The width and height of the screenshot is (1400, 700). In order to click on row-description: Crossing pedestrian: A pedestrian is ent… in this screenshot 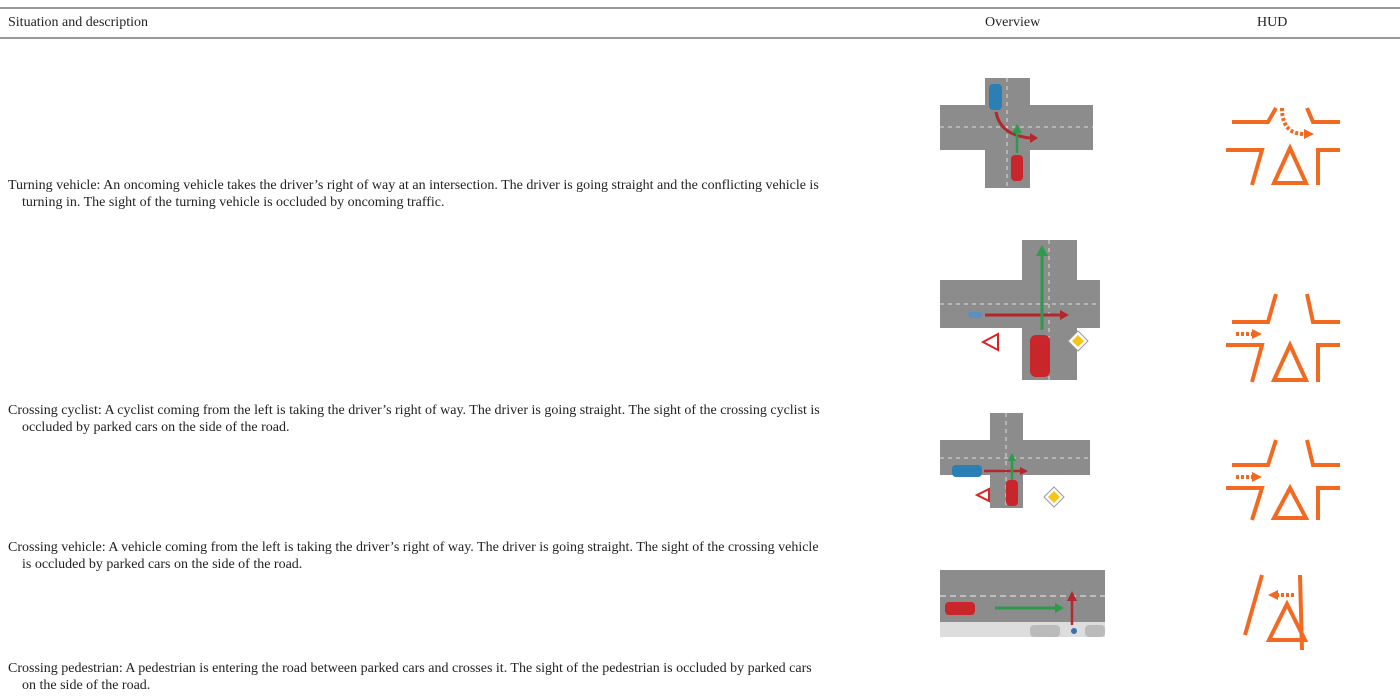, I will do `click(410, 677)`.